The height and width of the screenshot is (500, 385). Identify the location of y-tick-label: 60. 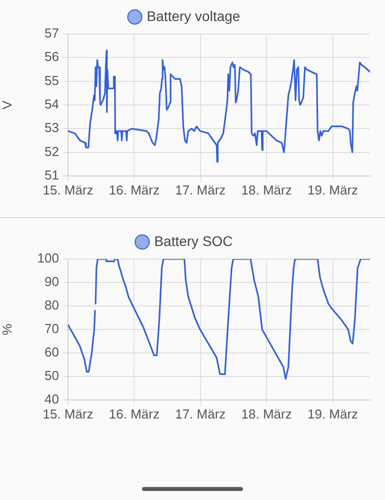
(51, 352).